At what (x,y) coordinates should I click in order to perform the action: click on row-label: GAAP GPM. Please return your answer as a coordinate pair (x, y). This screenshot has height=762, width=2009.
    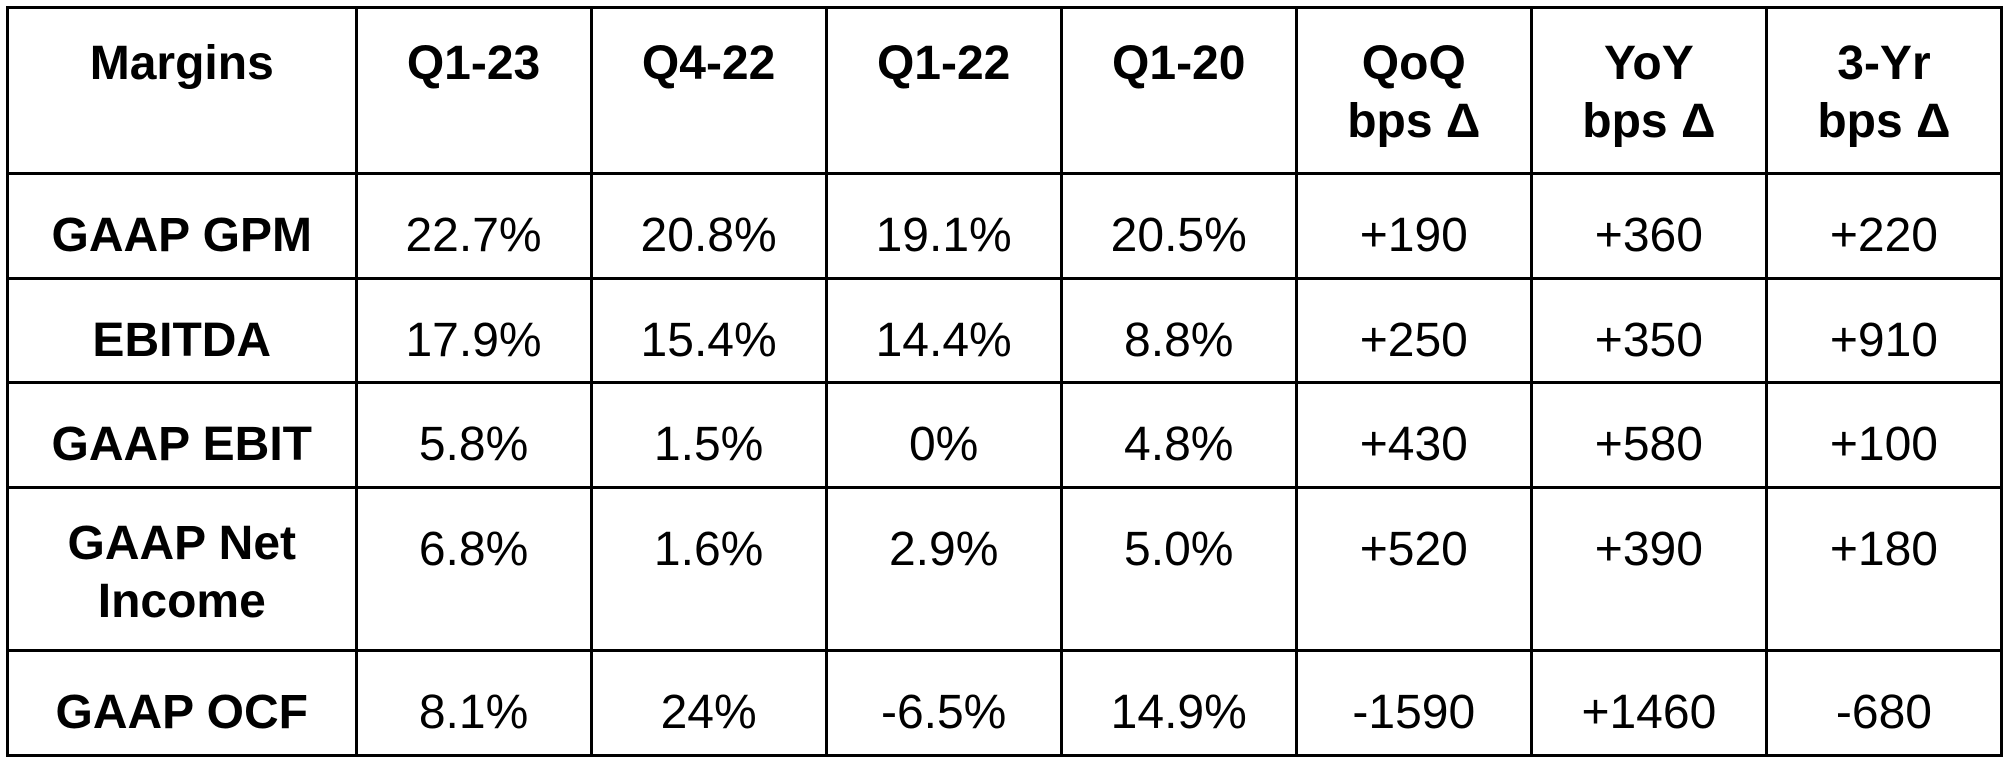
    Looking at the image, I should click on (182, 226).